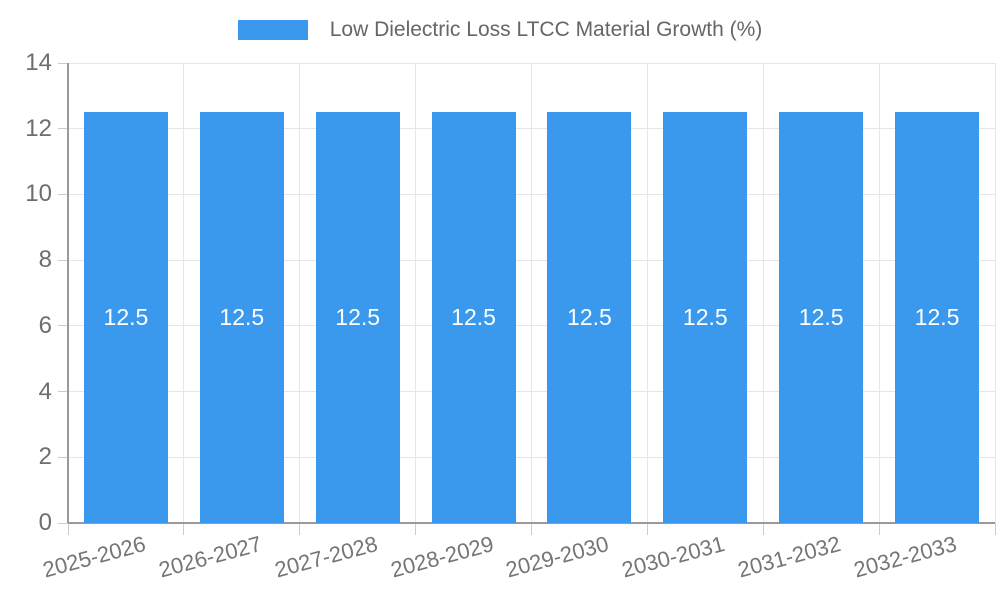  I want to click on x-axis-line, so click(531, 523).